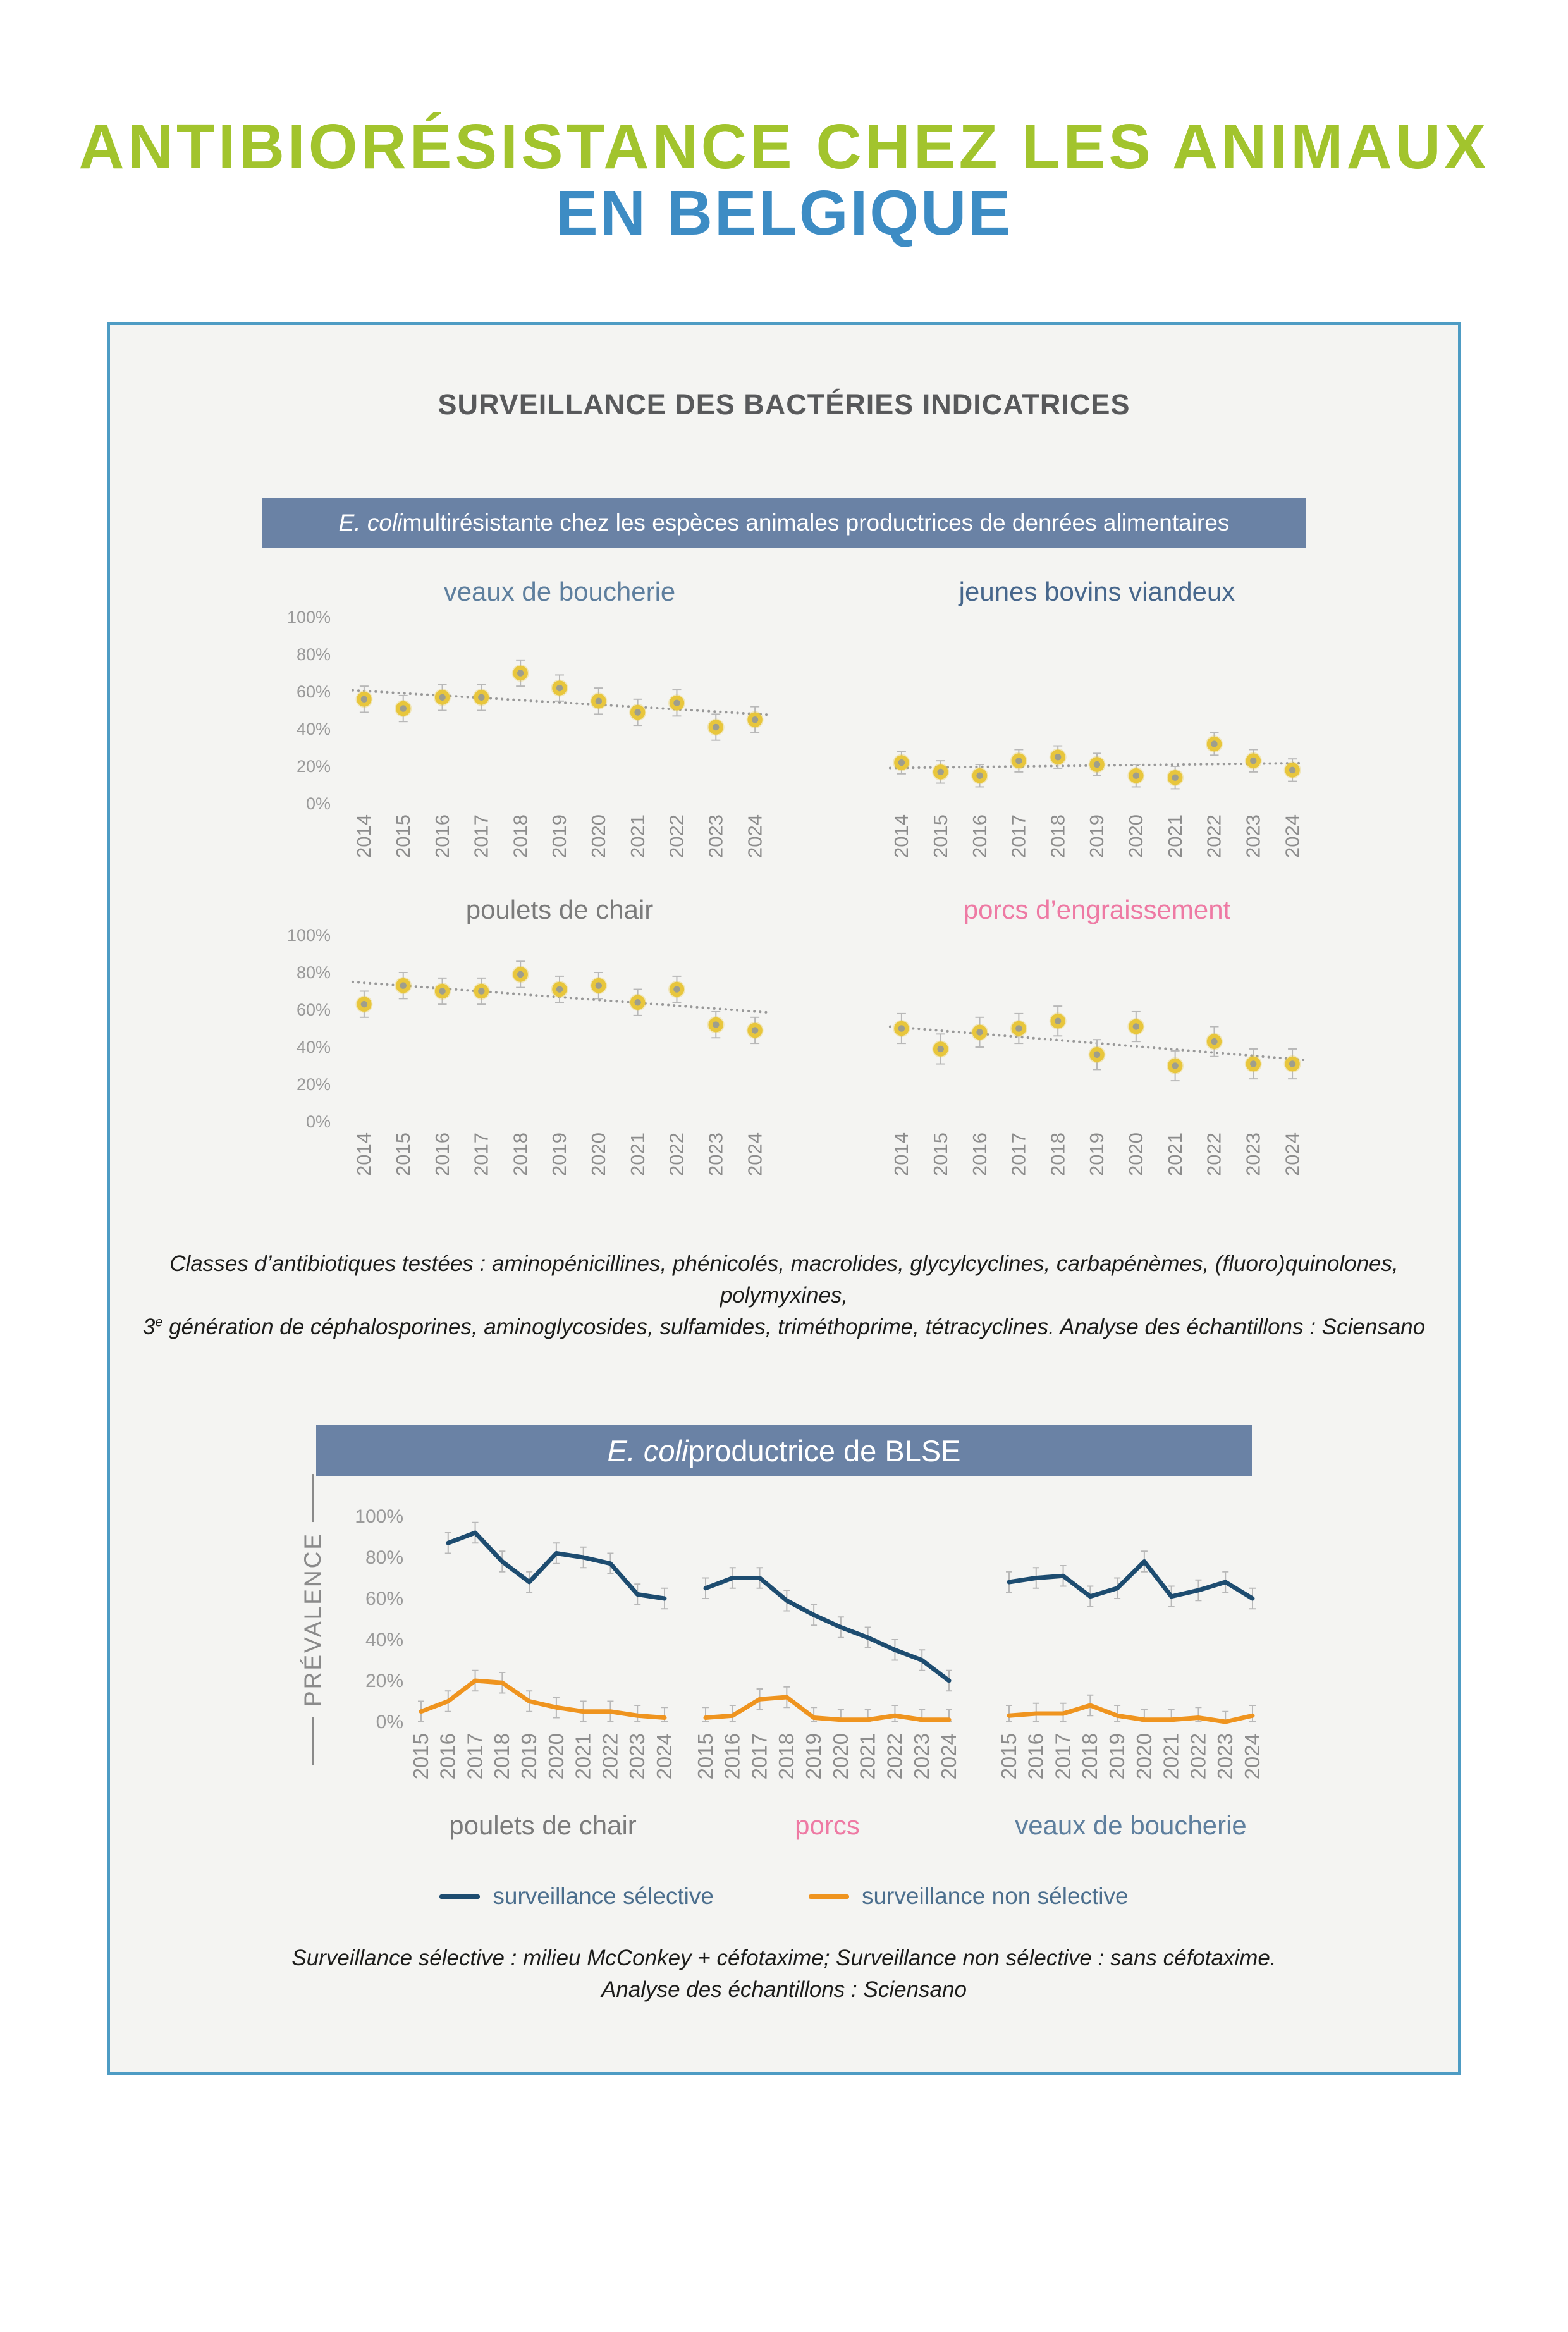 This screenshot has width=1568, height=2332. Describe the element at coordinates (560, 909) in the screenshot. I see `chart-title: poulets de chair` at that location.